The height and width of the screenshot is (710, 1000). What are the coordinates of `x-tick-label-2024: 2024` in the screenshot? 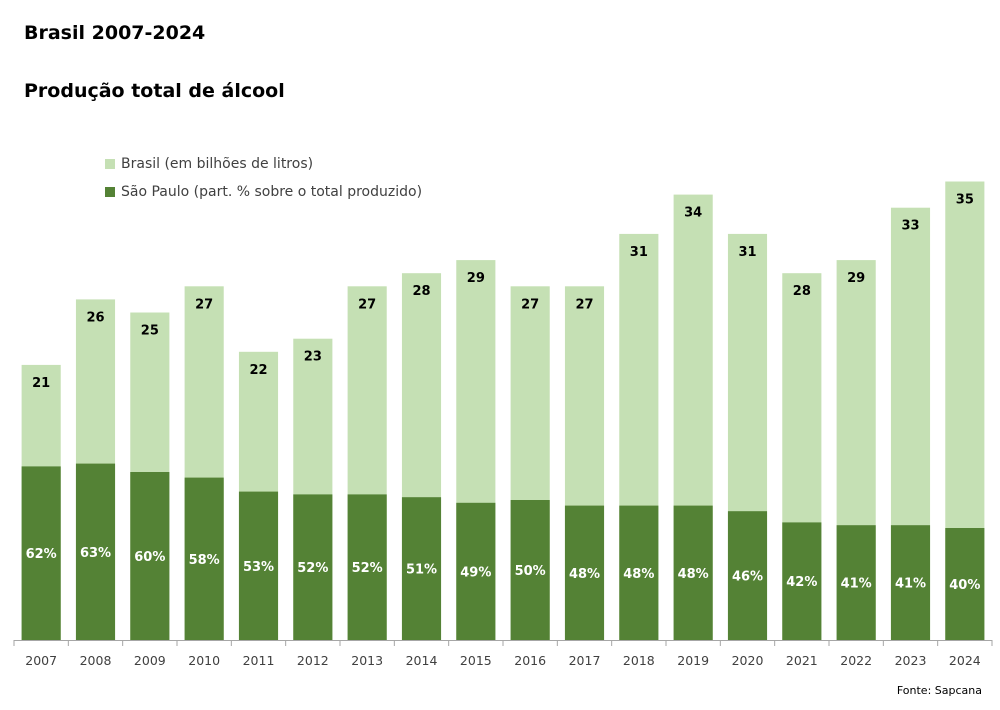 It's located at (965, 660).